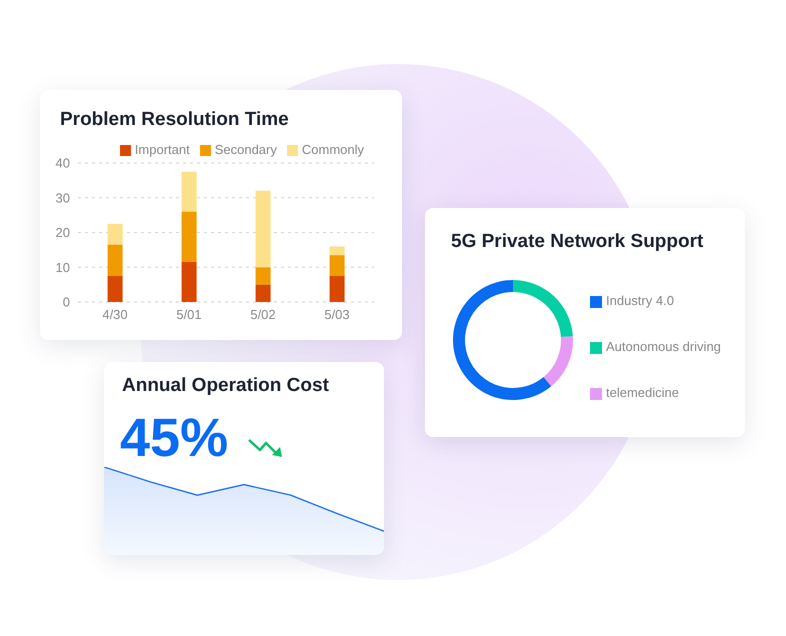  I want to click on legend-label: Commonly, so click(333, 149).